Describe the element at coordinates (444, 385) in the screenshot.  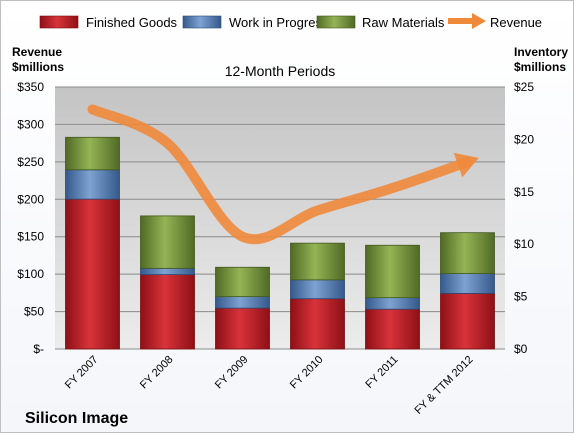
I see `x-tick-label: FY & TTM 2012` at that location.